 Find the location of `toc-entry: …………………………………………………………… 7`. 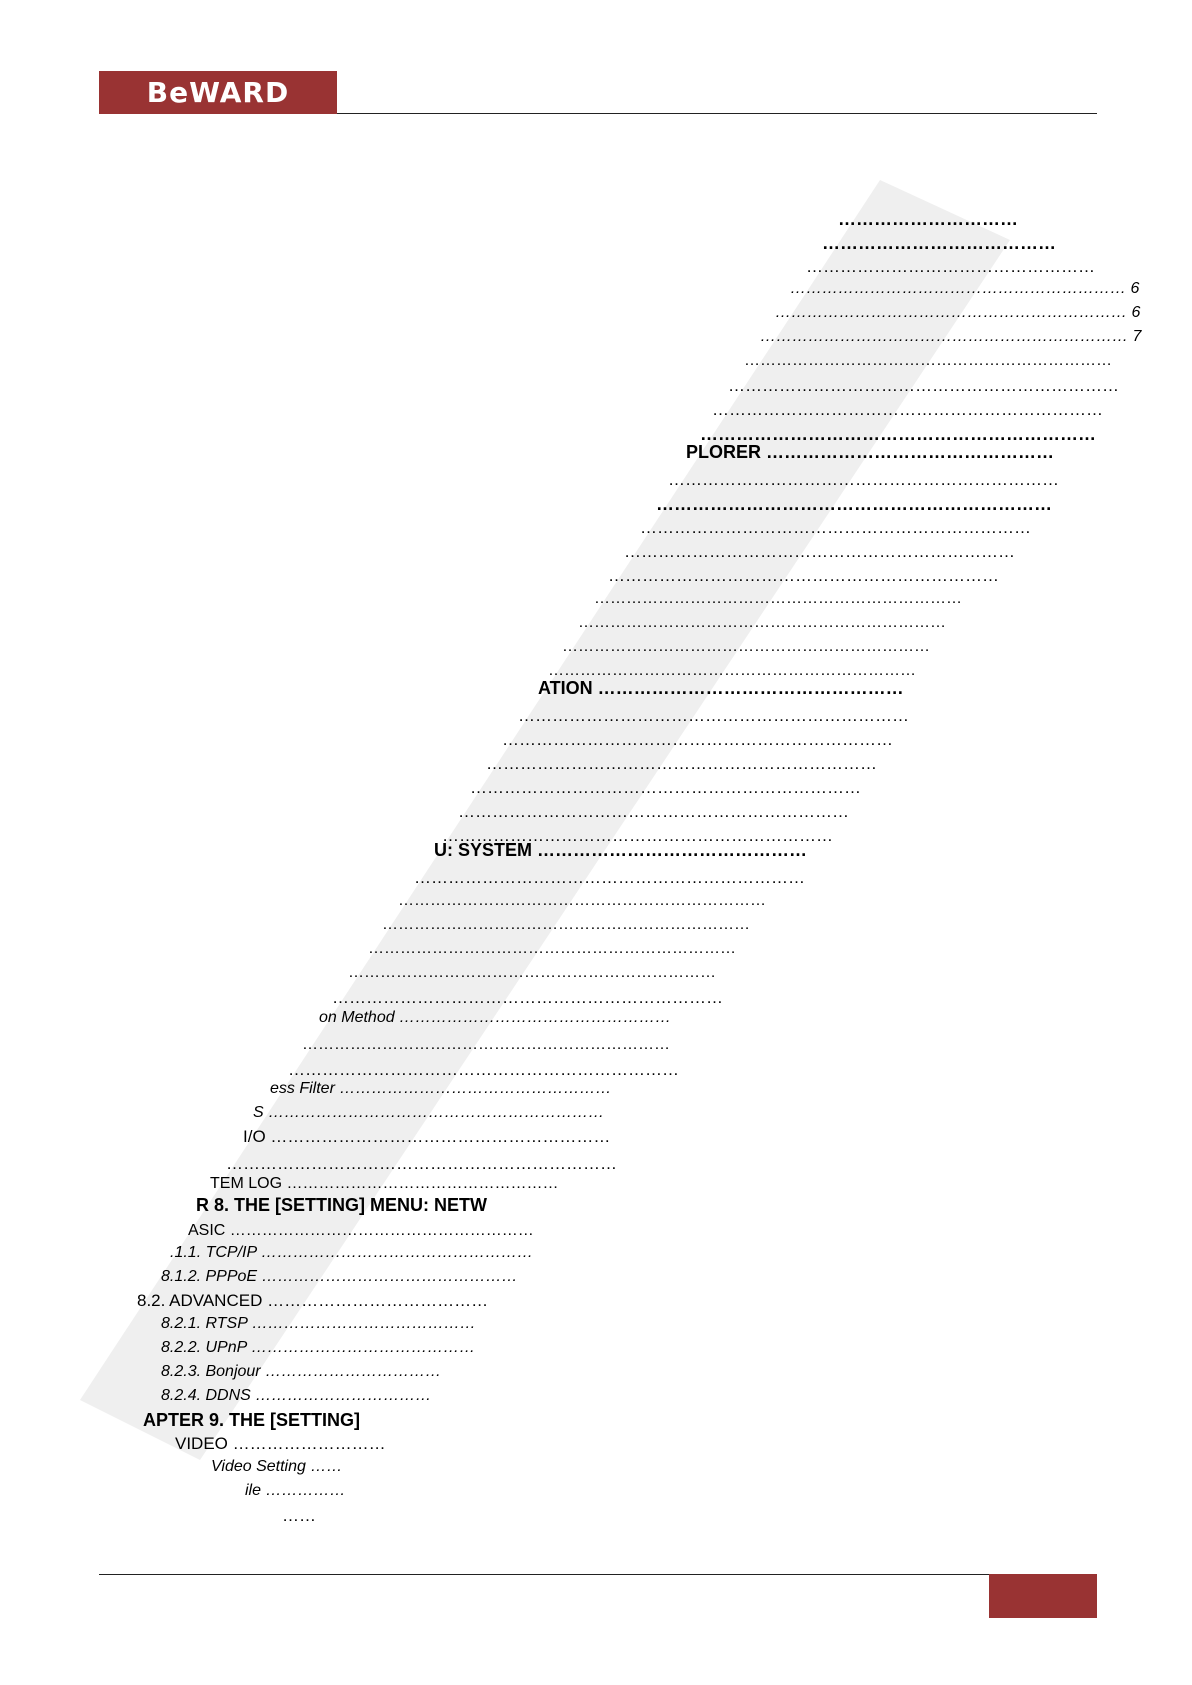

toc-entry: …………………………………………………………… 7 is located at coordinates (951, 336).